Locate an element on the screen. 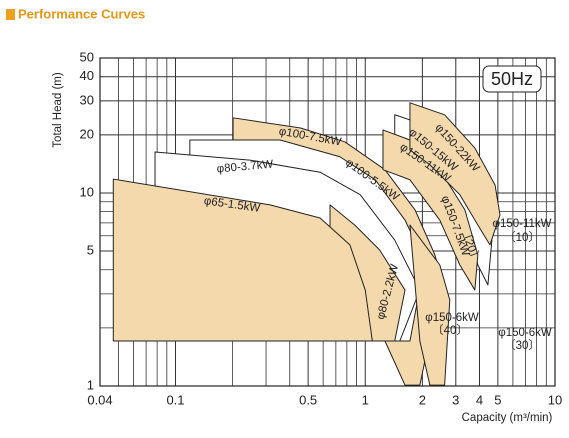 The width and height of the screenshot is (569, 438). chart-title: Performance Curves is located at coordinates (81, 13).